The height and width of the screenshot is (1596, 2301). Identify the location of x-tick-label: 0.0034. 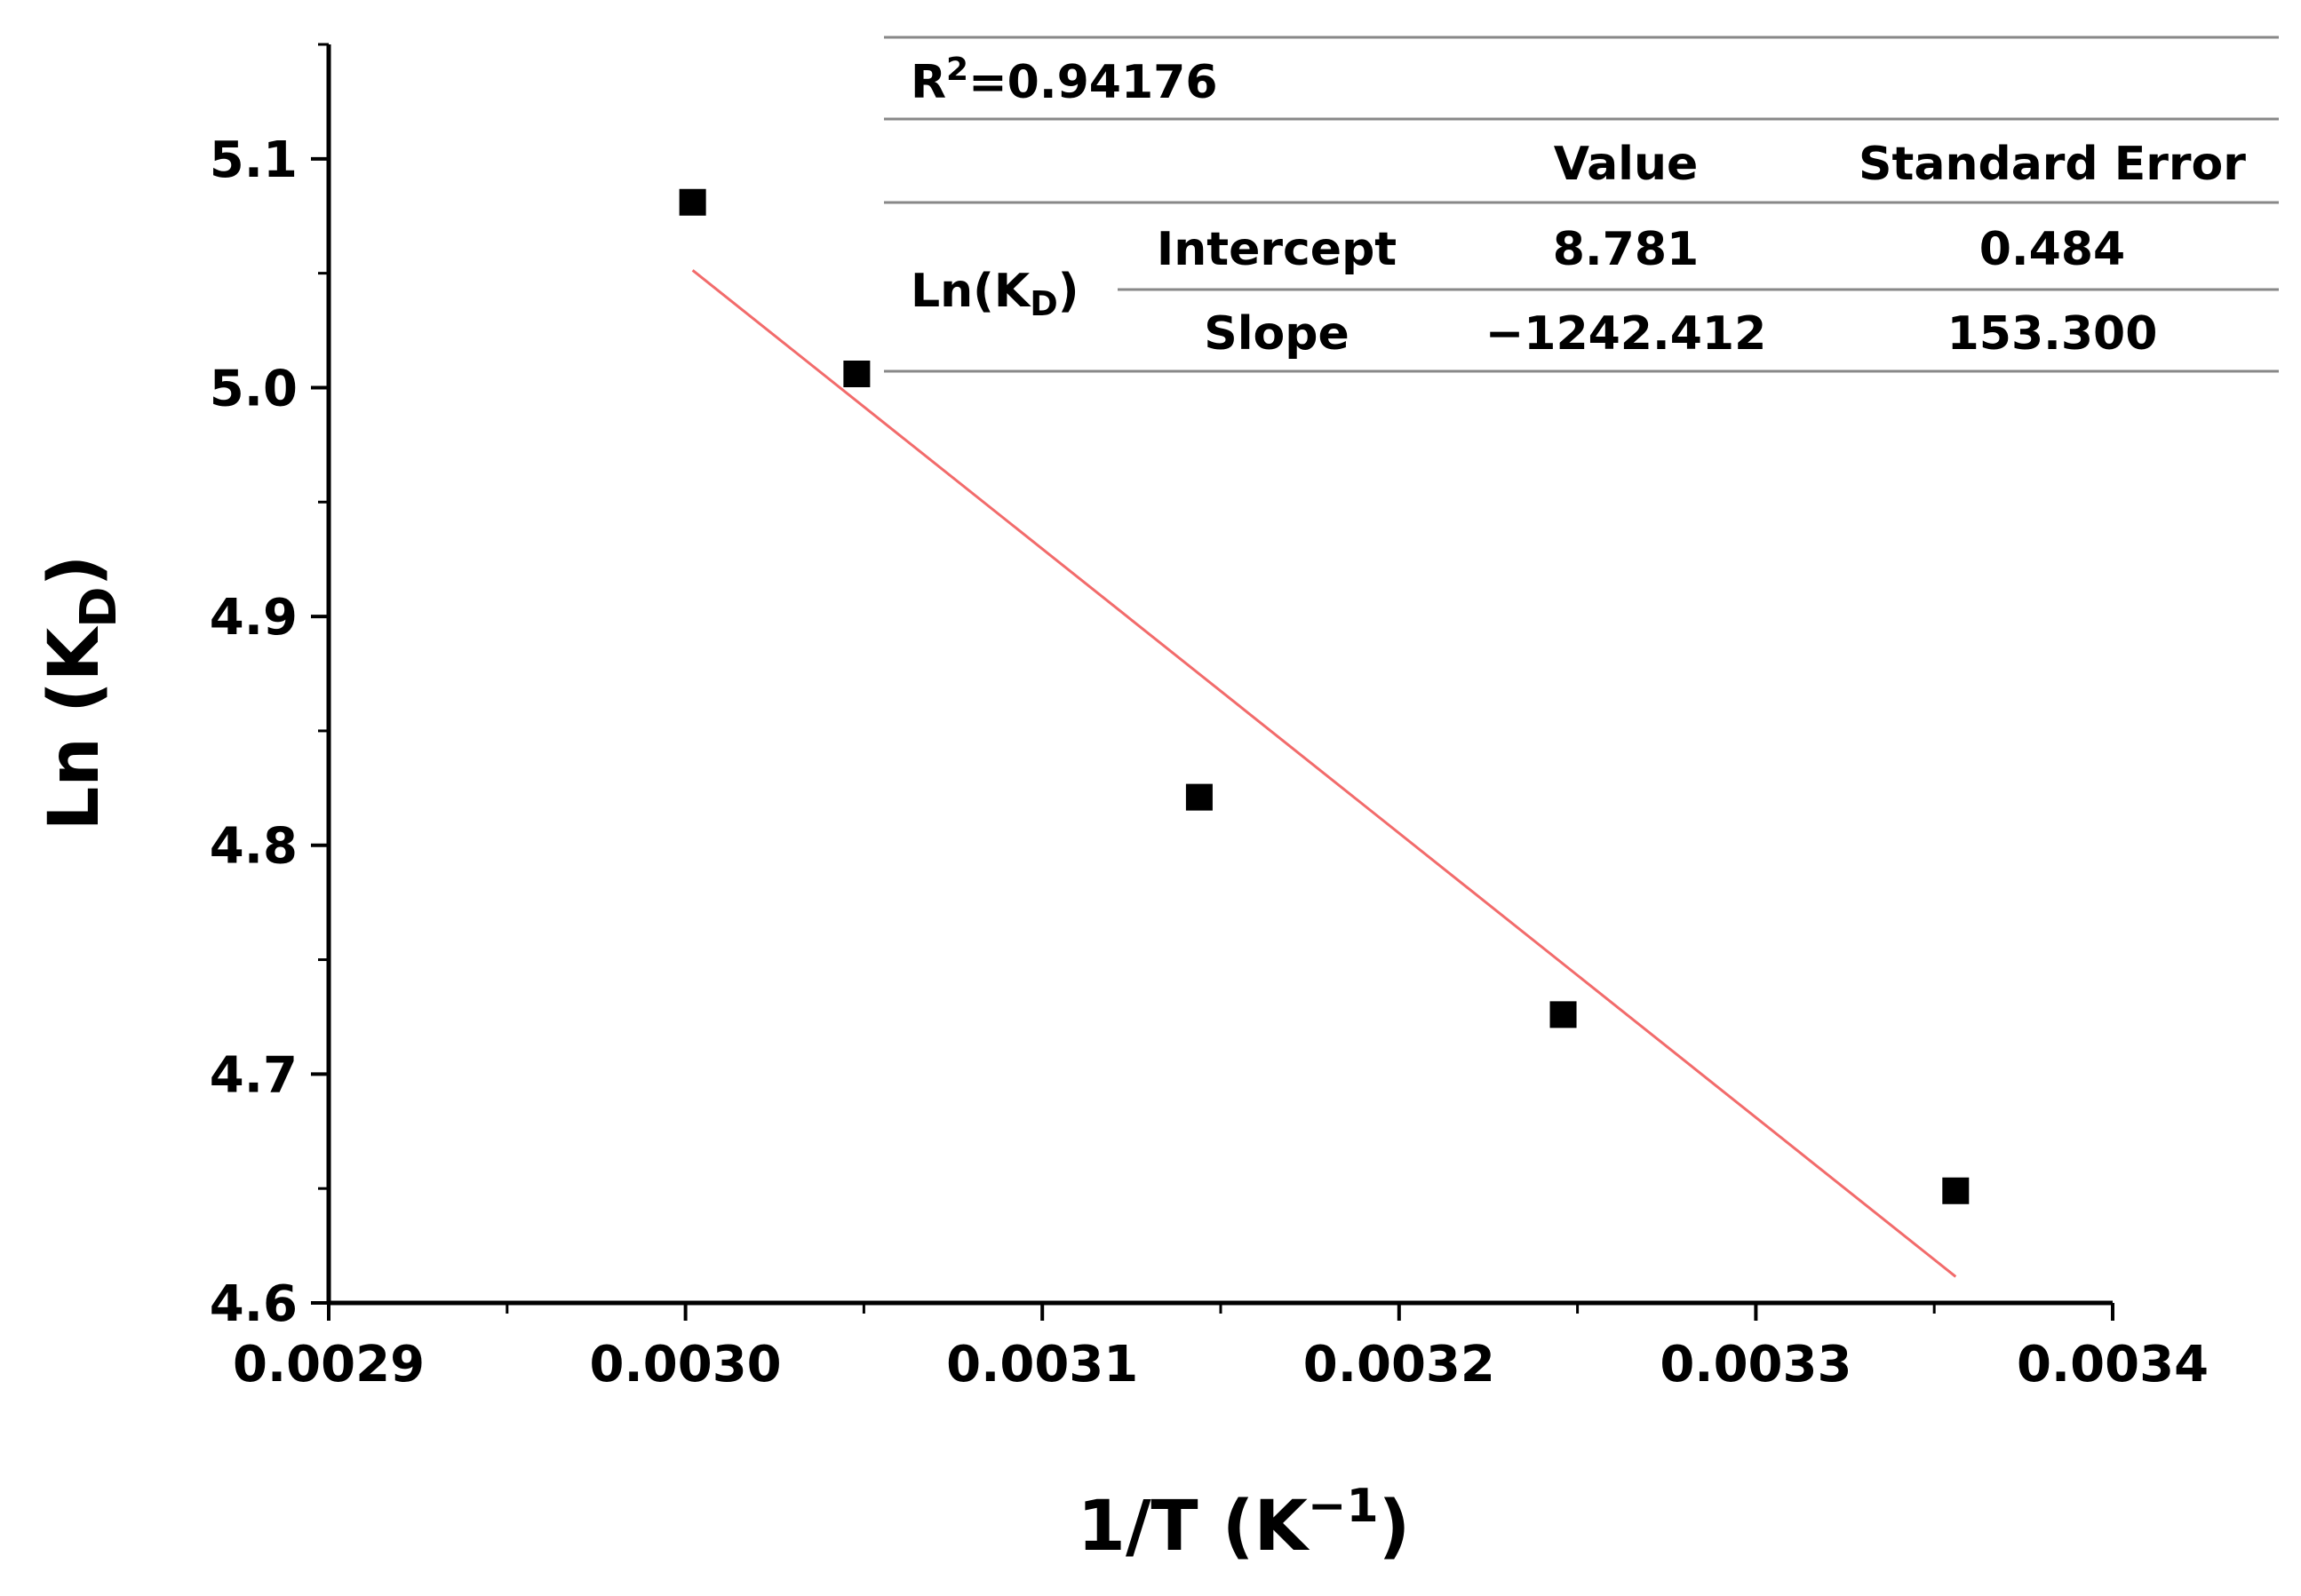
(2113, 1365).